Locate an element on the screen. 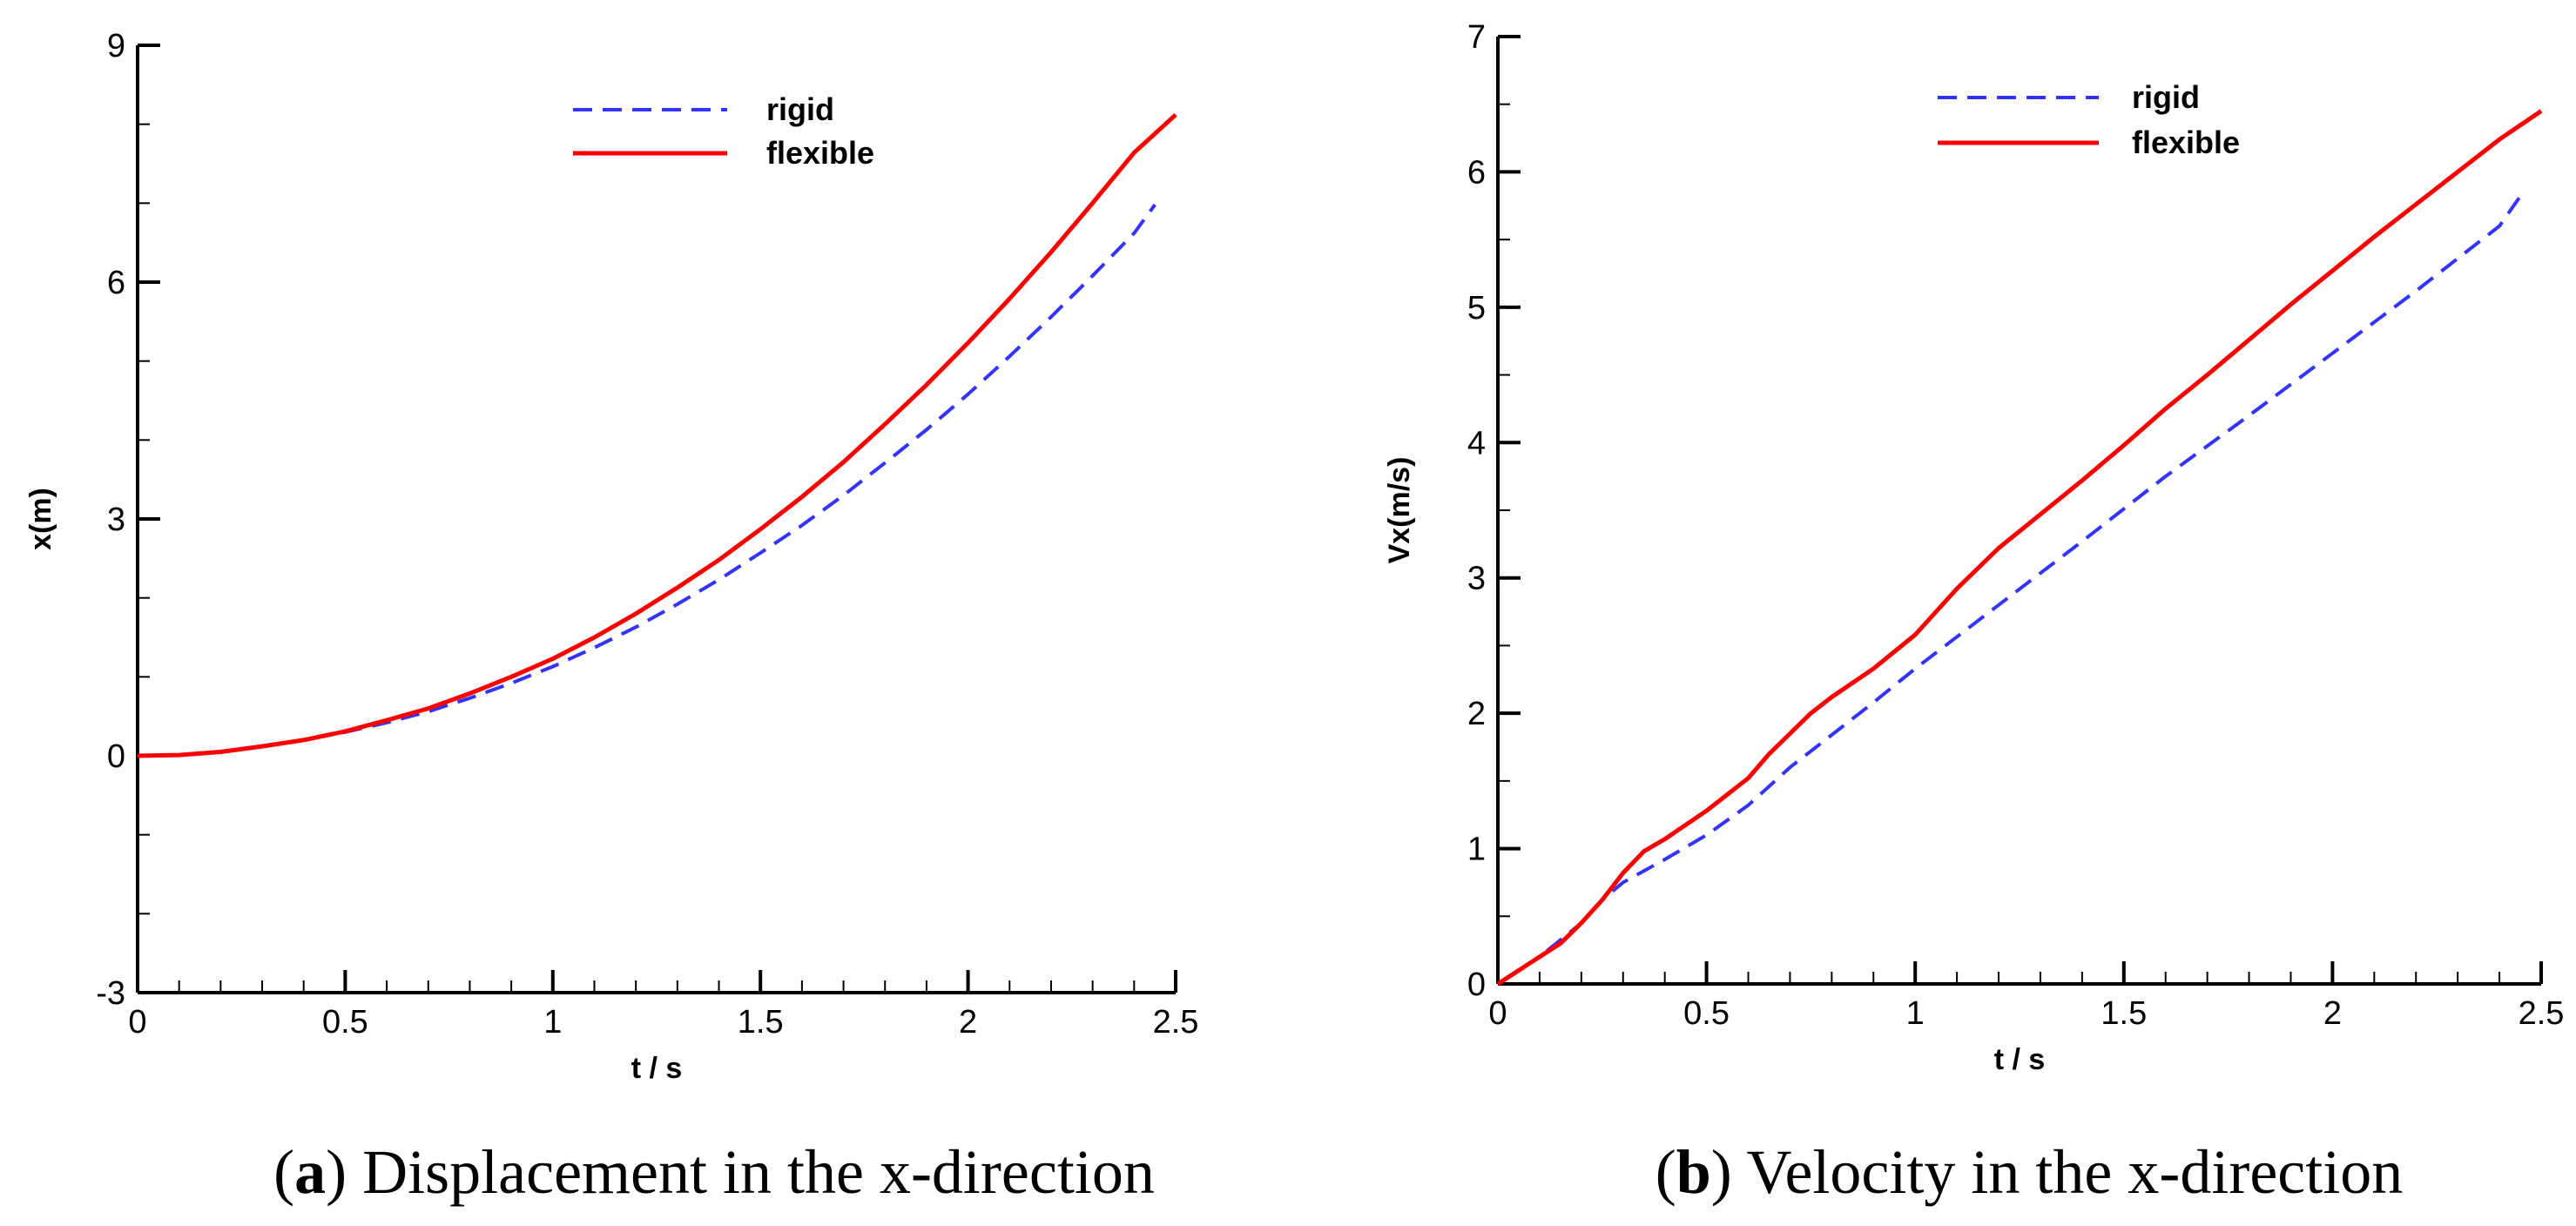 The height and width of the screenshot is (1226, 2576). y-tick-label: 9 is located at coordinates (116, 46).